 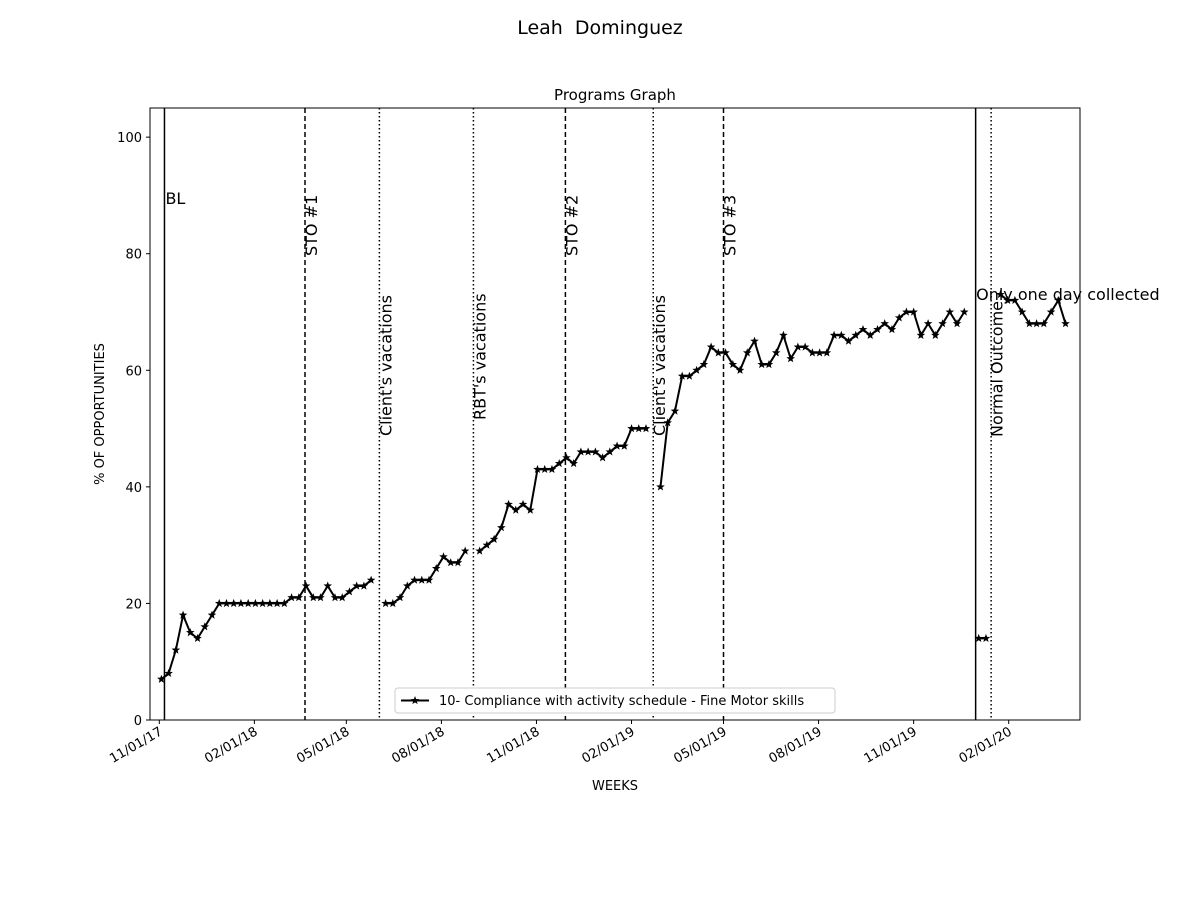 What do you see at coordinates (615, 786) in the screenshot?
I see `x-axis-label: WEEKS` at bounding box center [615, 786].